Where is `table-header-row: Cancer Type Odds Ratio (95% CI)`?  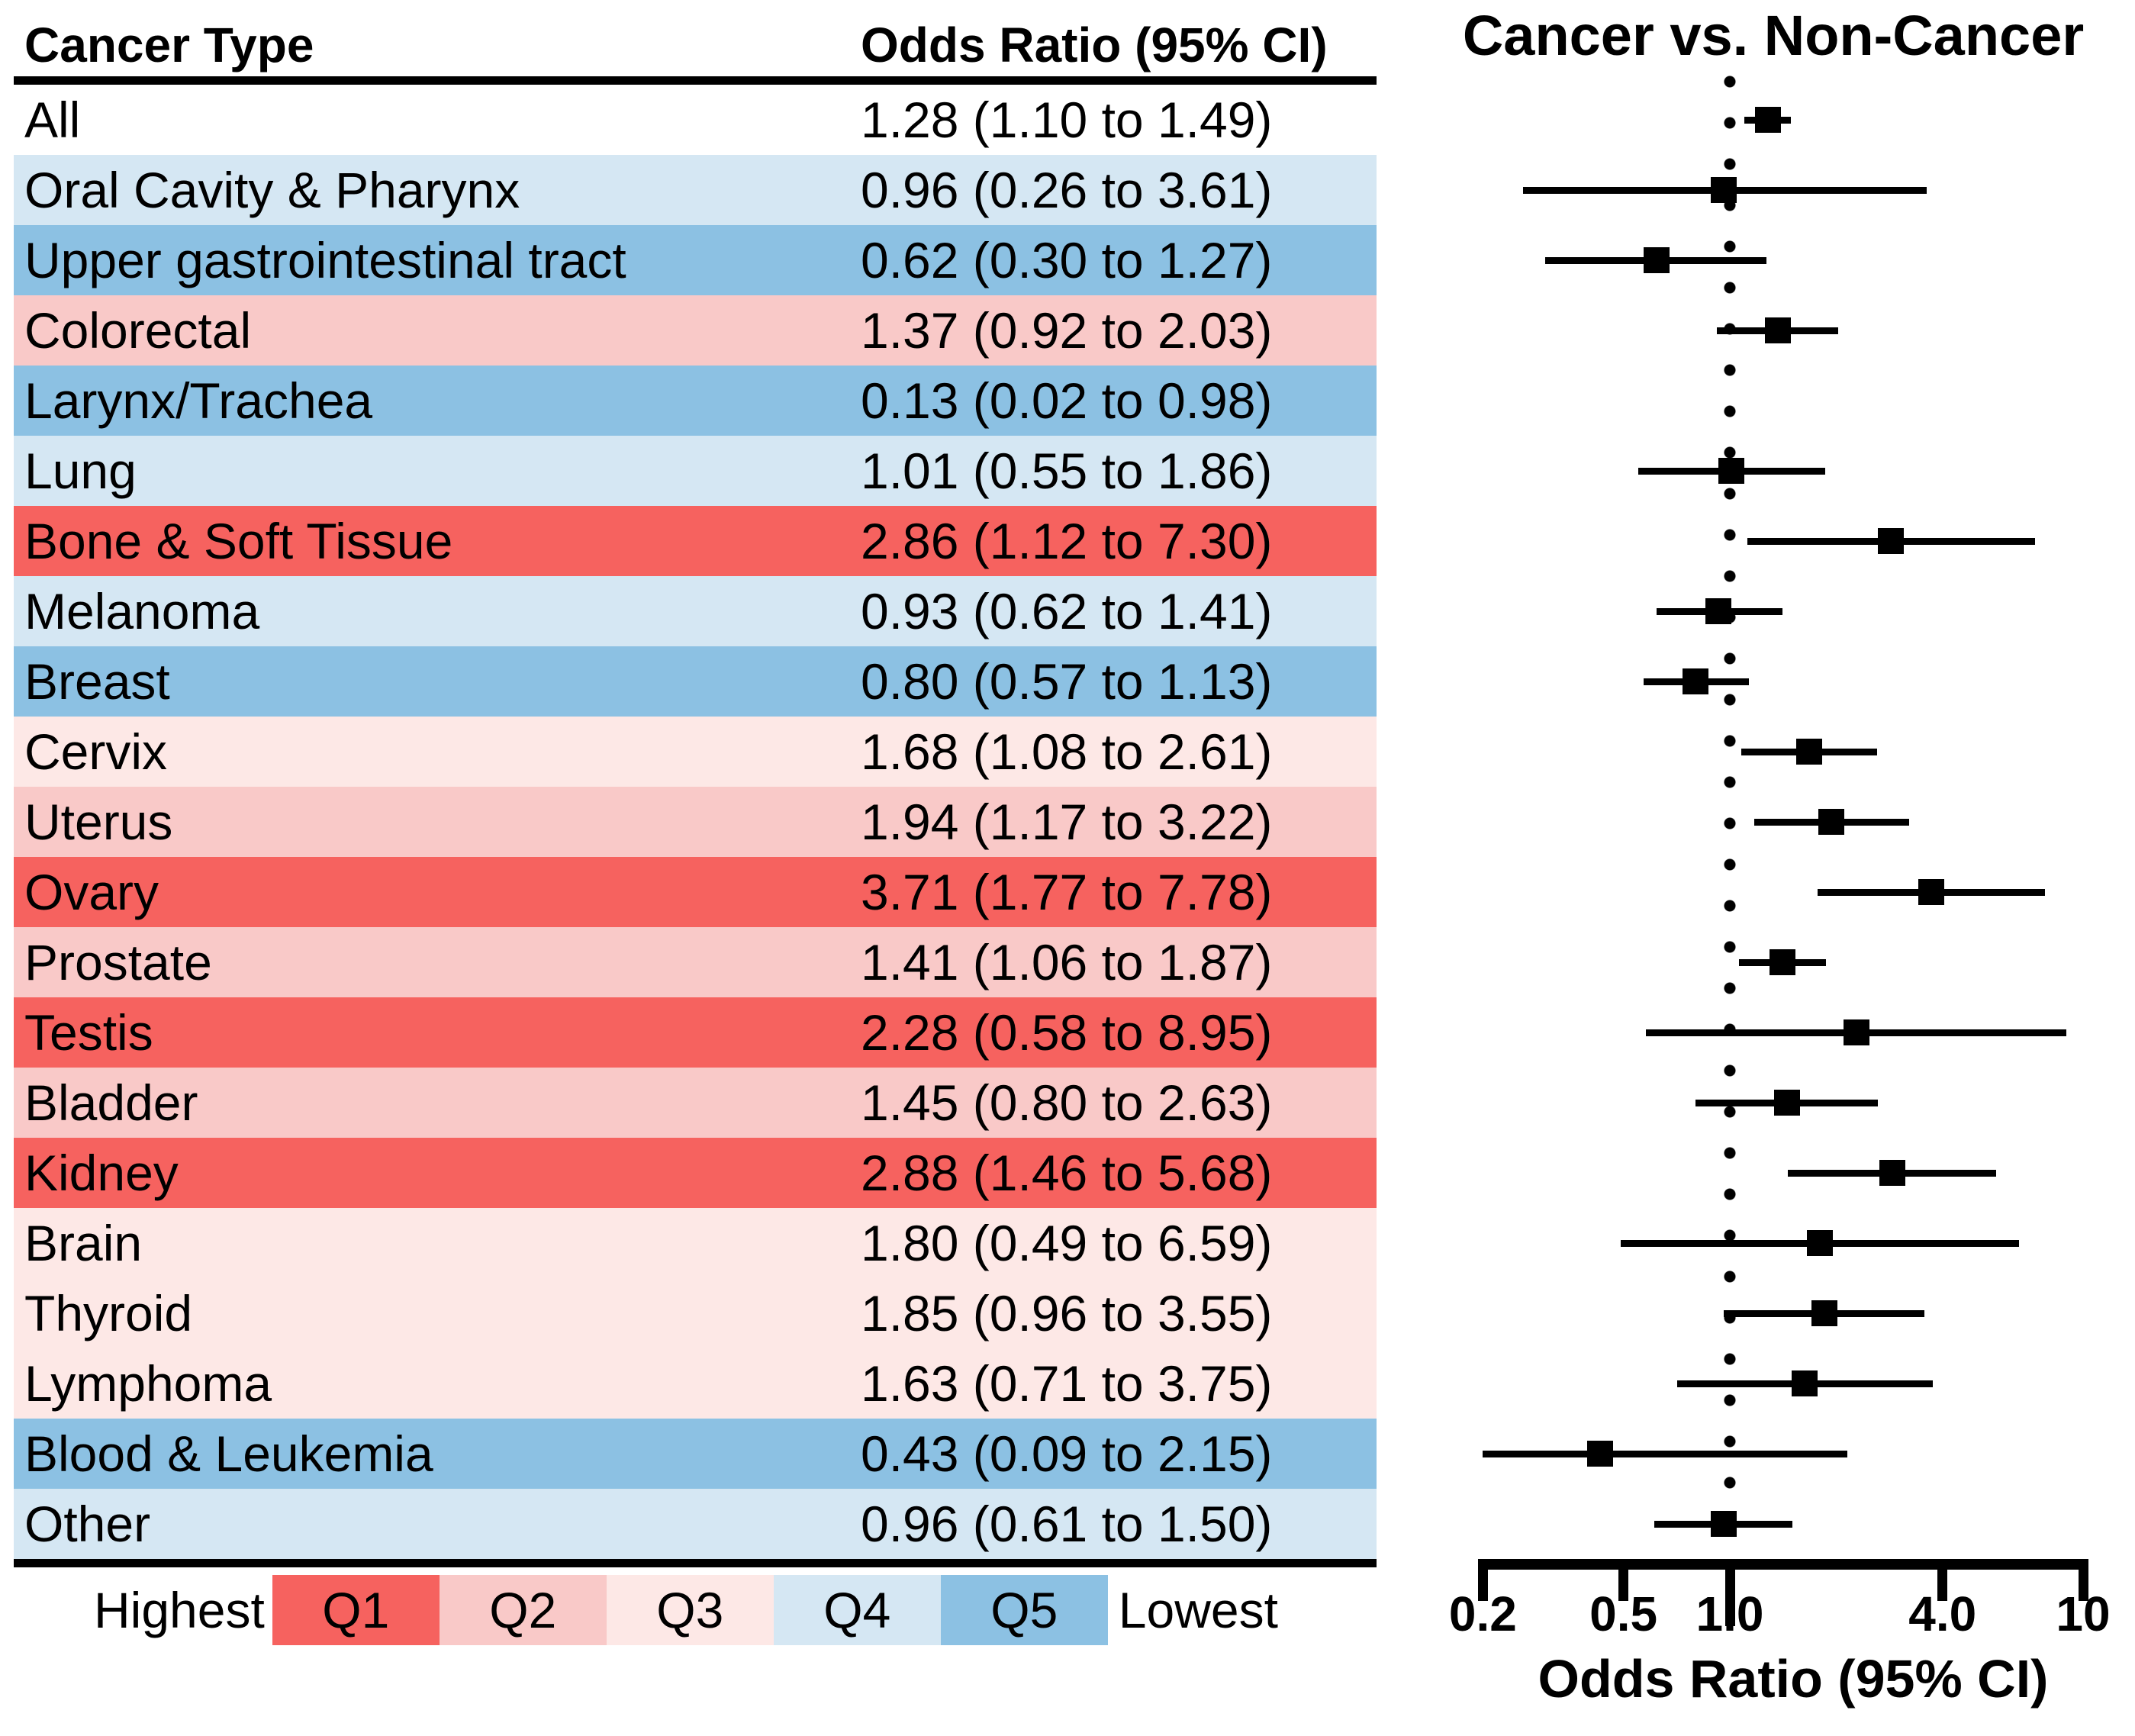 table-header-row: Cancer Type Odds Ratio (95% CI) is located at coordinates (695, 46).